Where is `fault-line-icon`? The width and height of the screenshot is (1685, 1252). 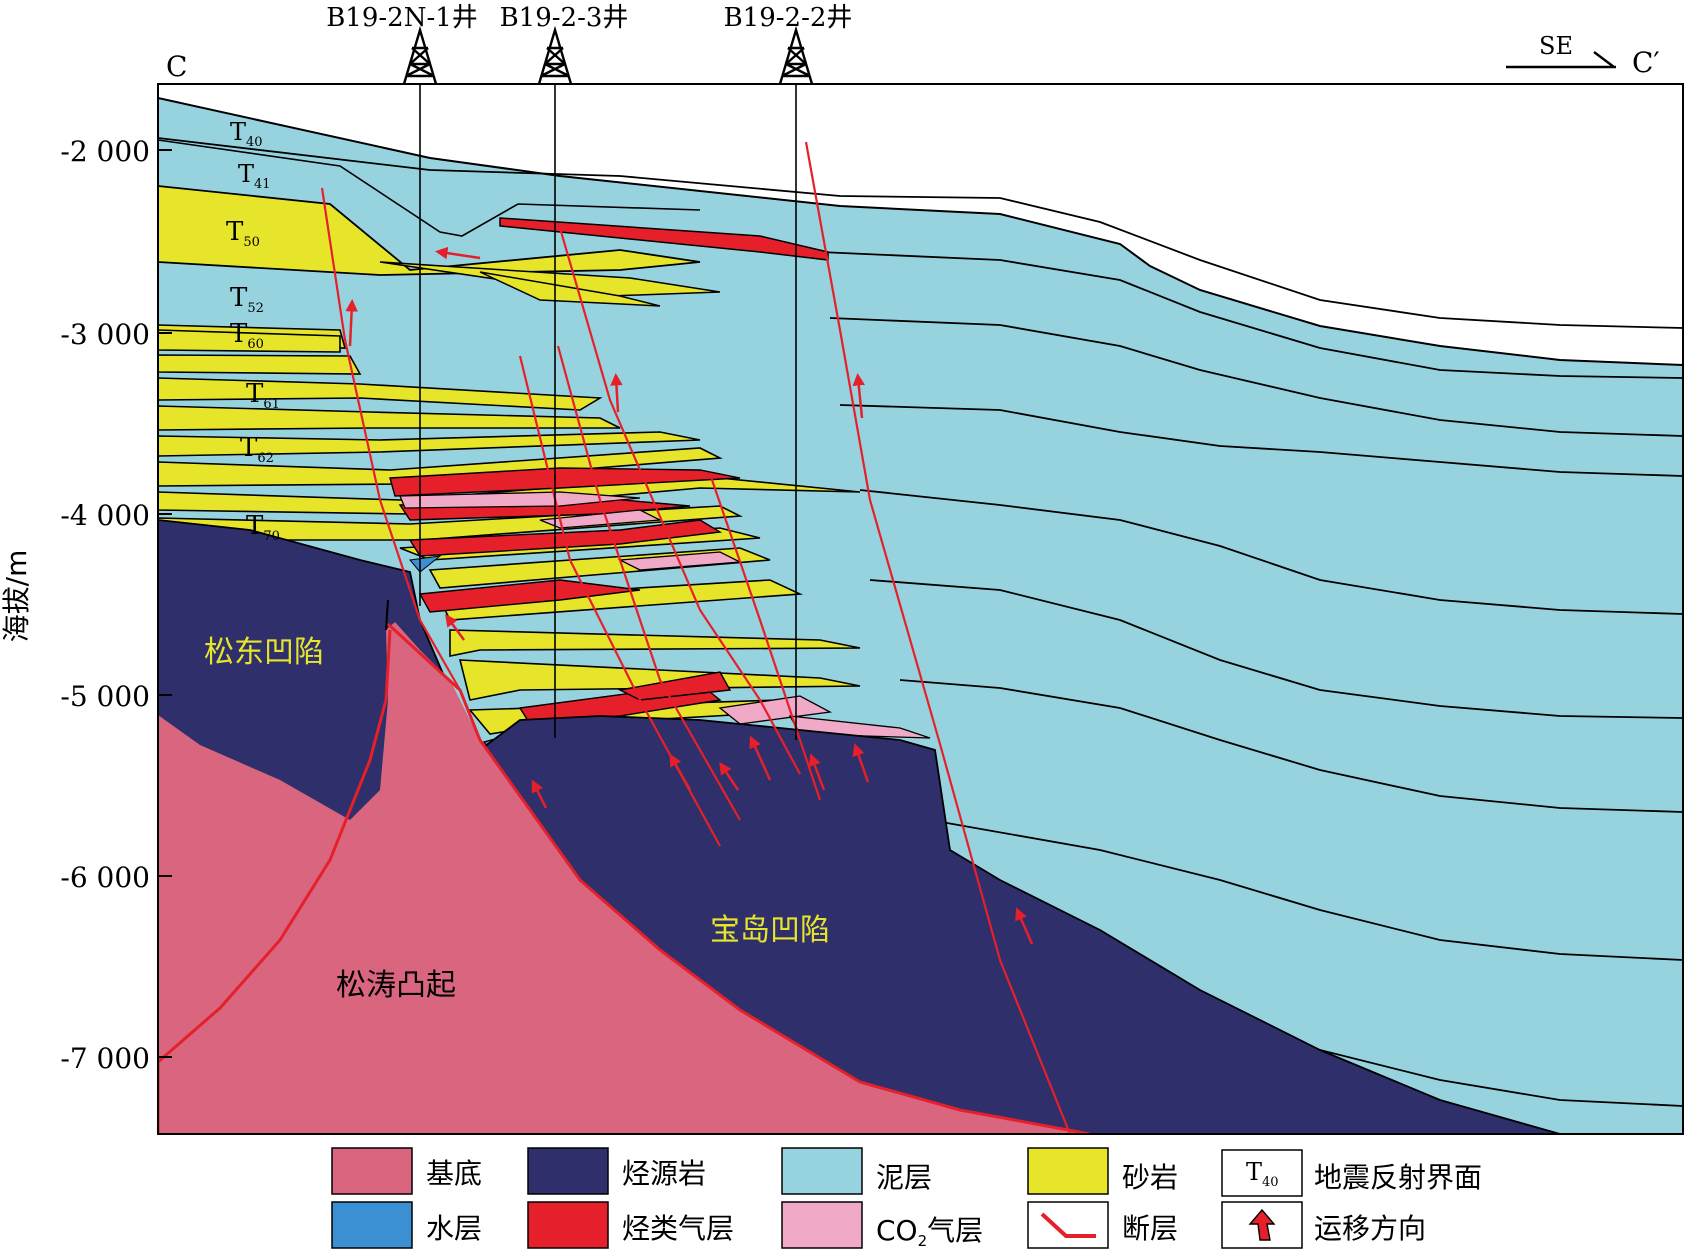
fault-line-icon is located at coordinates (1068, 1225).